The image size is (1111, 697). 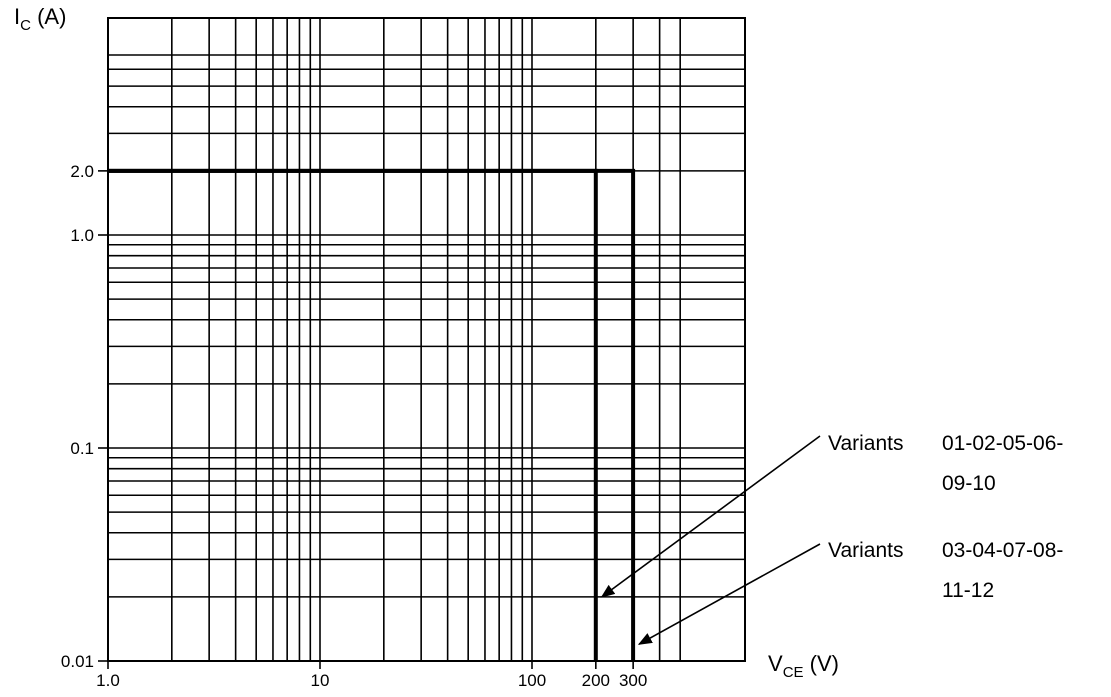 What do you see at coordinates (775, 663) in the screenshot?
I see `x-axis-label-main: V` at bounding box center [775, 663].